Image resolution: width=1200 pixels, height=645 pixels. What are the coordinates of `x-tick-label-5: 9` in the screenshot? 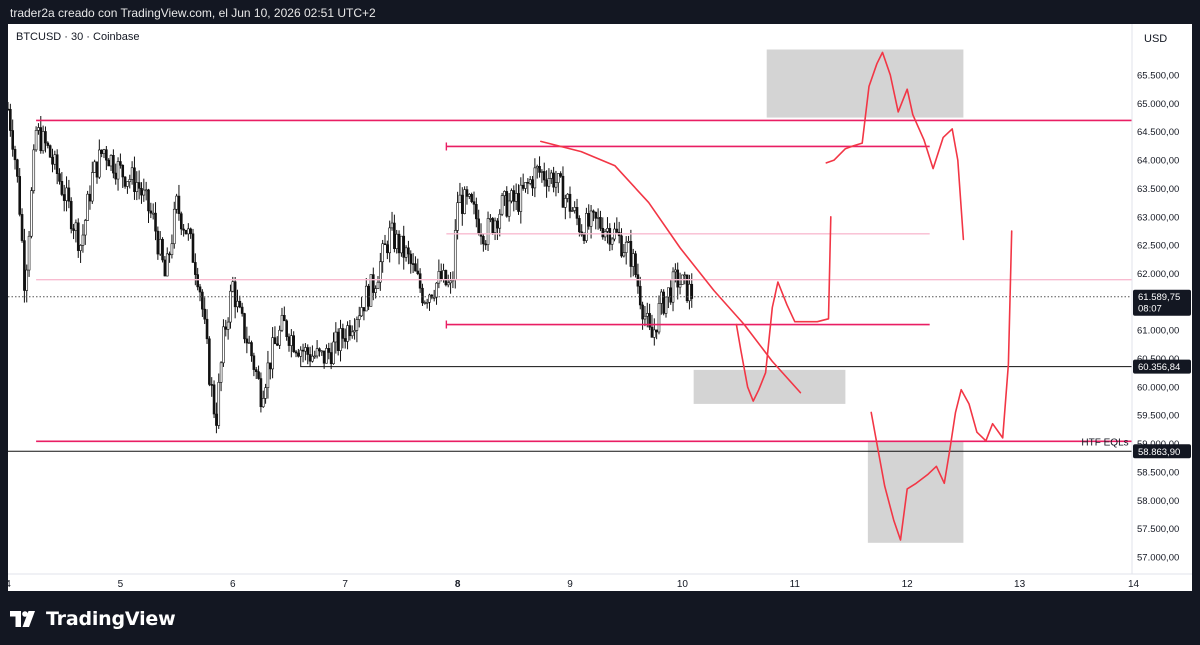 It's located at (570, 584).